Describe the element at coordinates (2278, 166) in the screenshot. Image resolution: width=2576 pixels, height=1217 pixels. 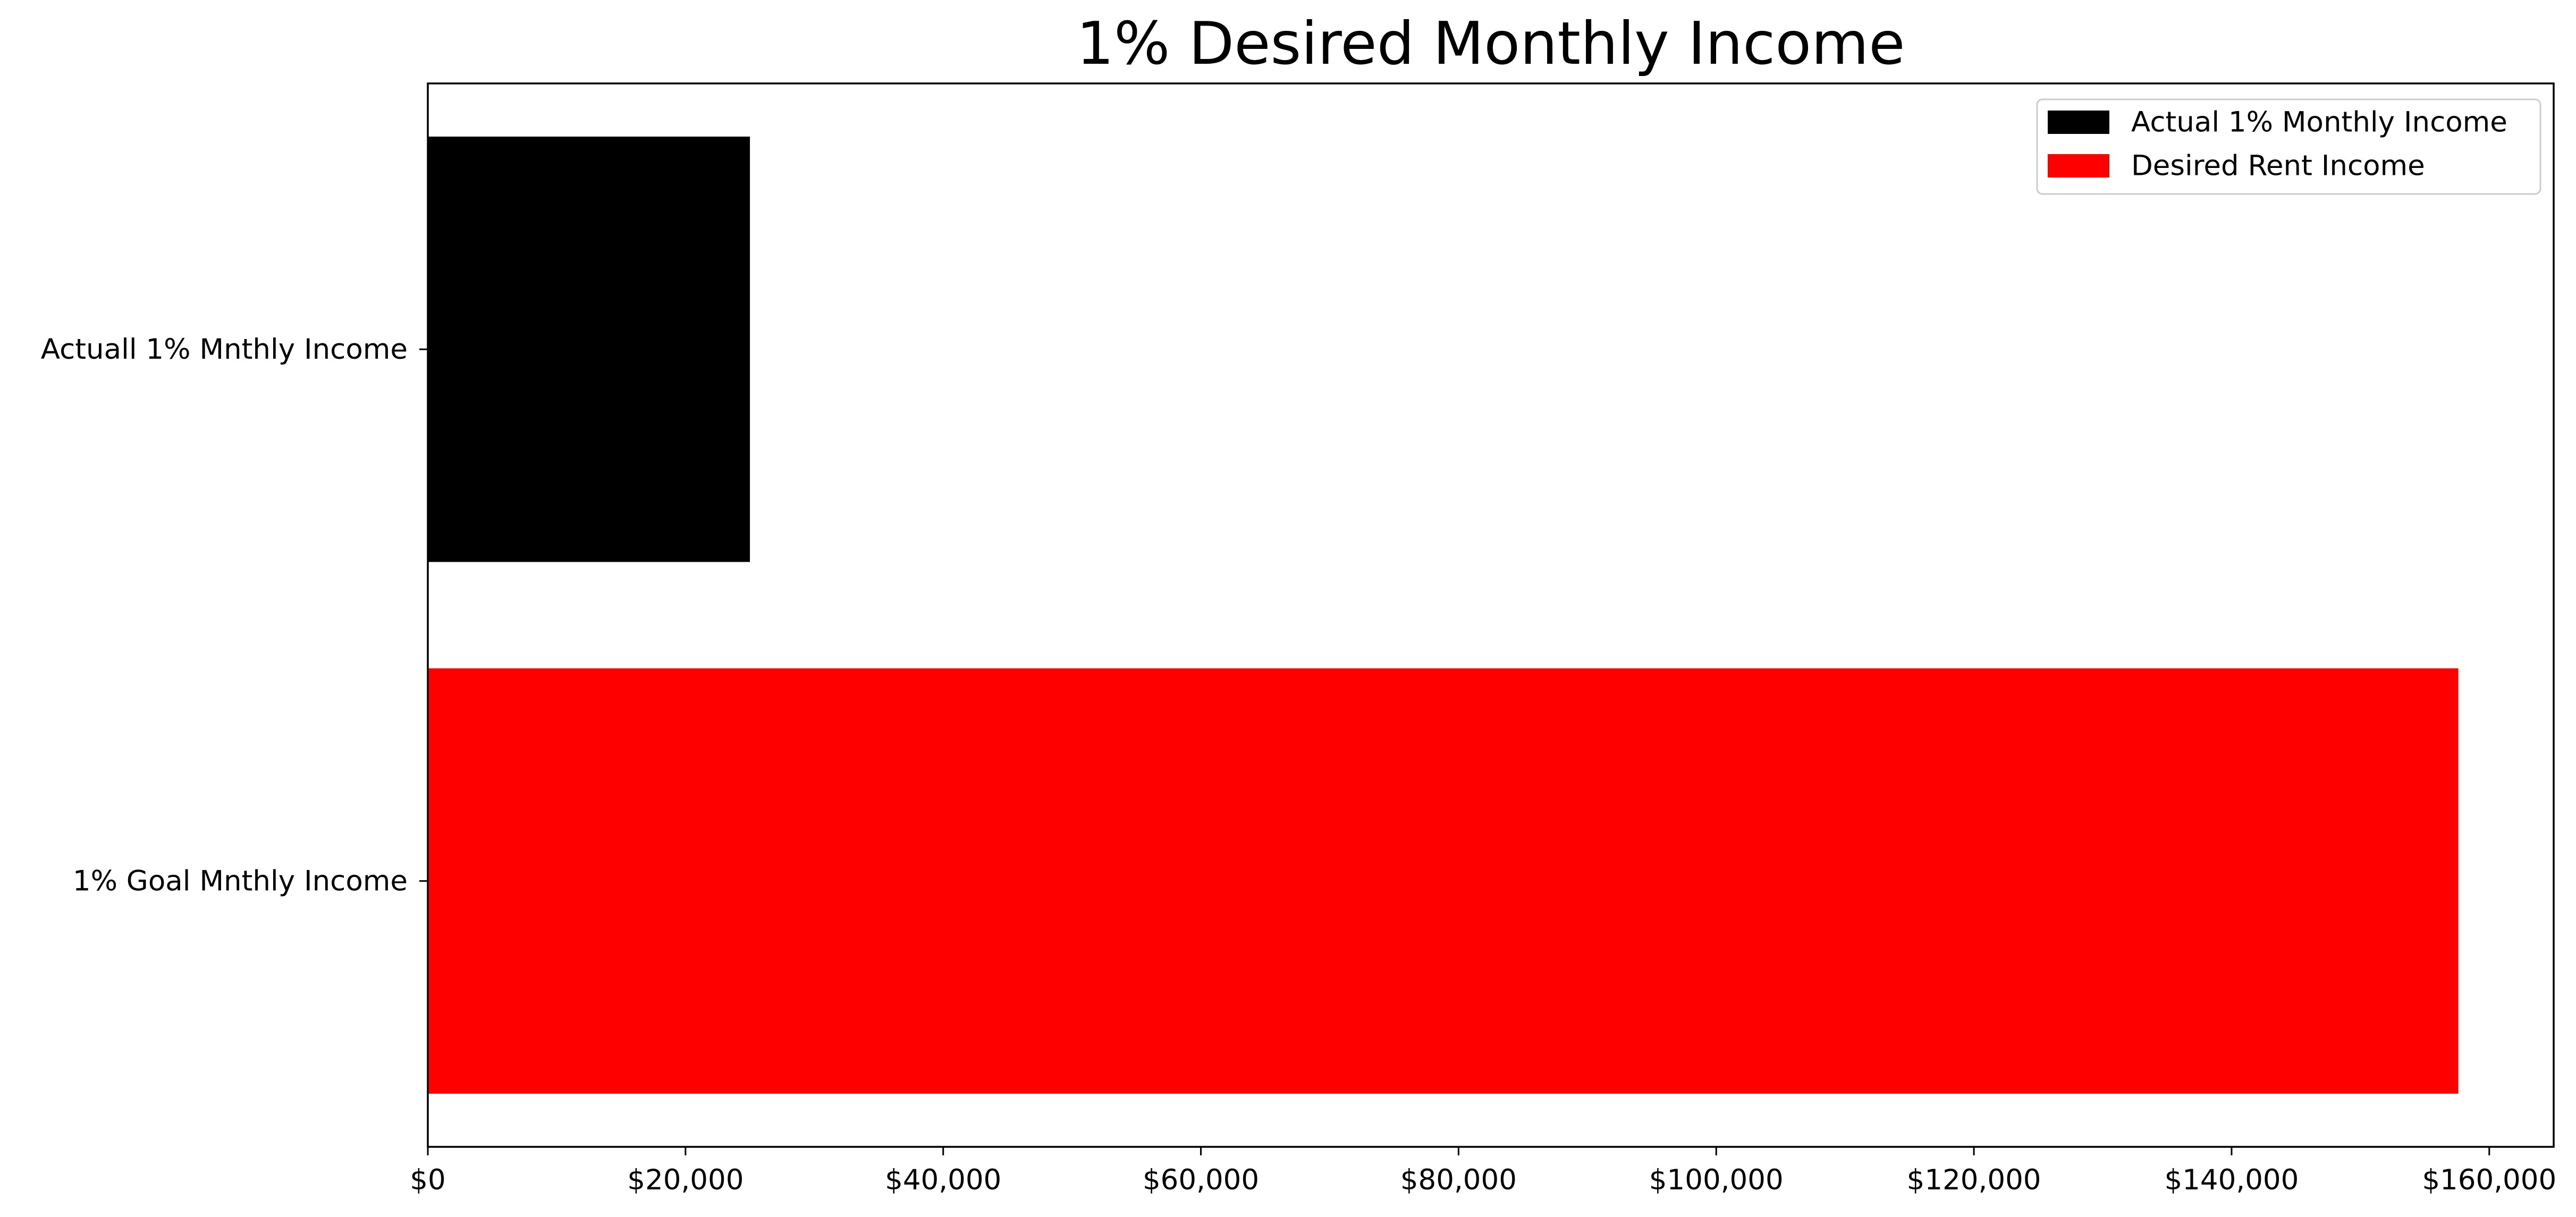
I see `legend-label: Desired Rent Income` at that location.